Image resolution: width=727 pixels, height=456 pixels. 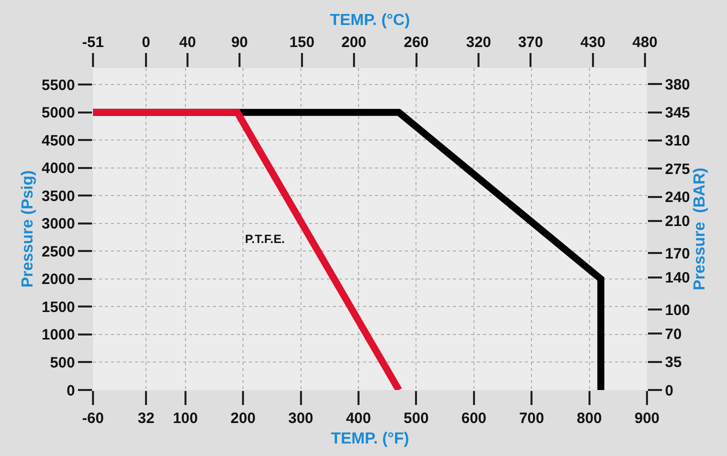 What do you see at coordinates (301, 42) in the screenshot?
I see `x2-tick-label: 150` at bounding box center [301, 42].